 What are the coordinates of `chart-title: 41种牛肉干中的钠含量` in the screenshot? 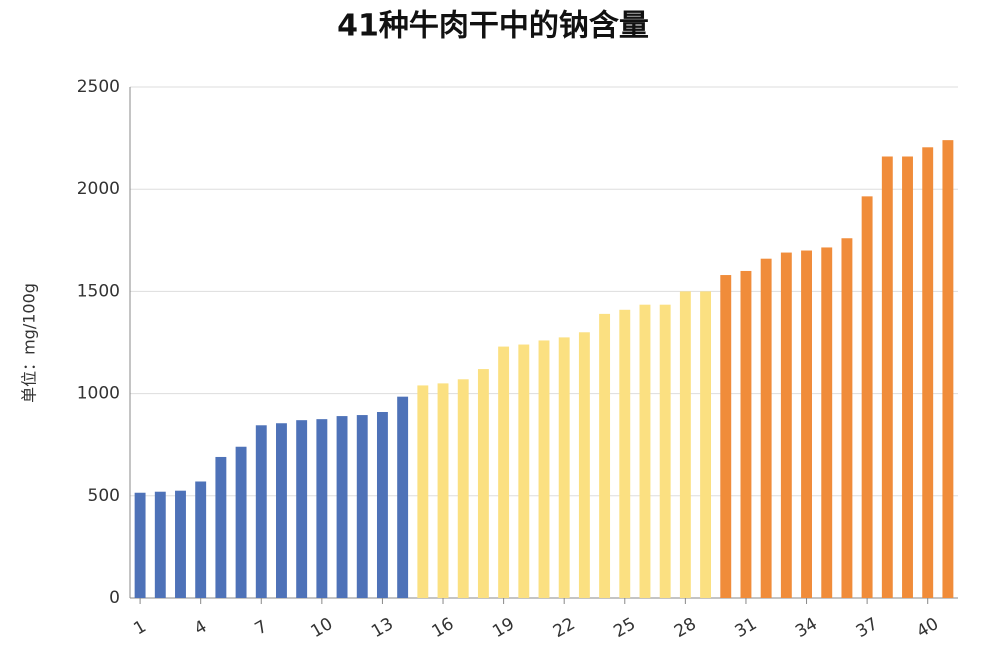 It's located at (493, 26).